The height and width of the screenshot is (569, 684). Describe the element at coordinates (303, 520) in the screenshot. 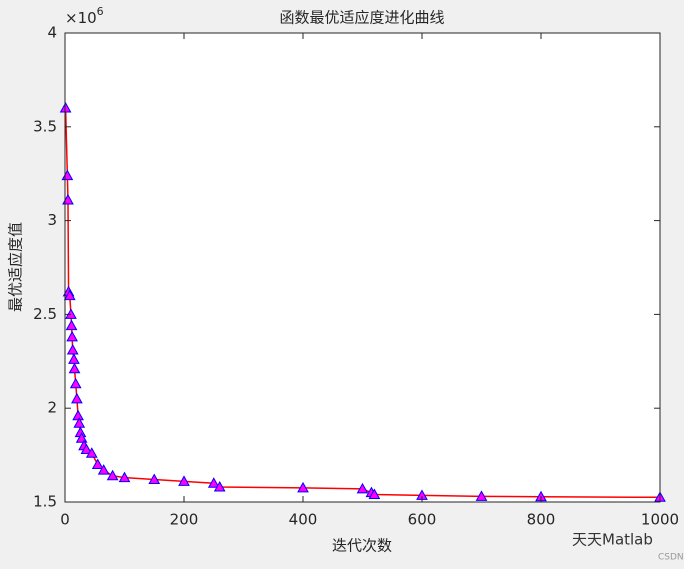

I see `x-tick-label: 400` at that location.